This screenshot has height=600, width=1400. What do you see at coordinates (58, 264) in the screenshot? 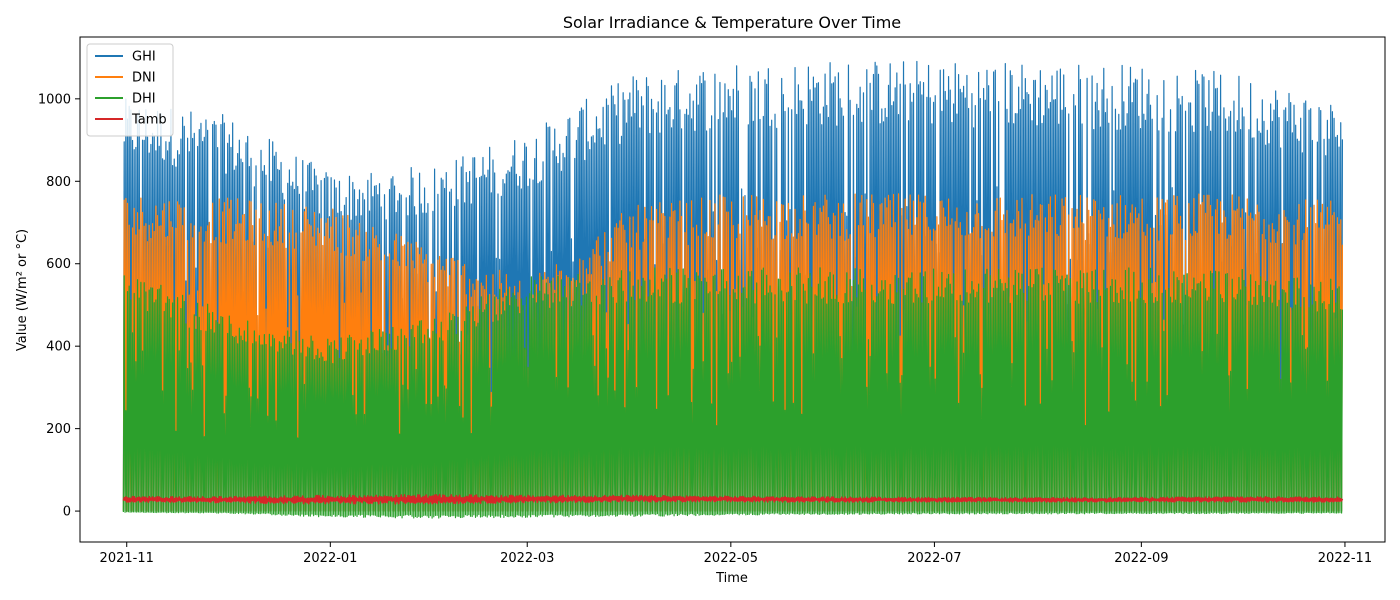
I see `y-tick-label: 600` at bounding box center [58, 264].